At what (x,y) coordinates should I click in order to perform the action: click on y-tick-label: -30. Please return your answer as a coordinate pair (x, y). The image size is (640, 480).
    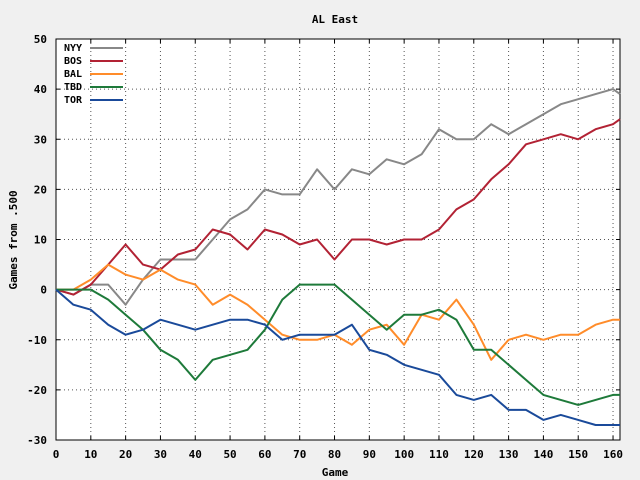
    Looking at the image, I should click on (37, 440).